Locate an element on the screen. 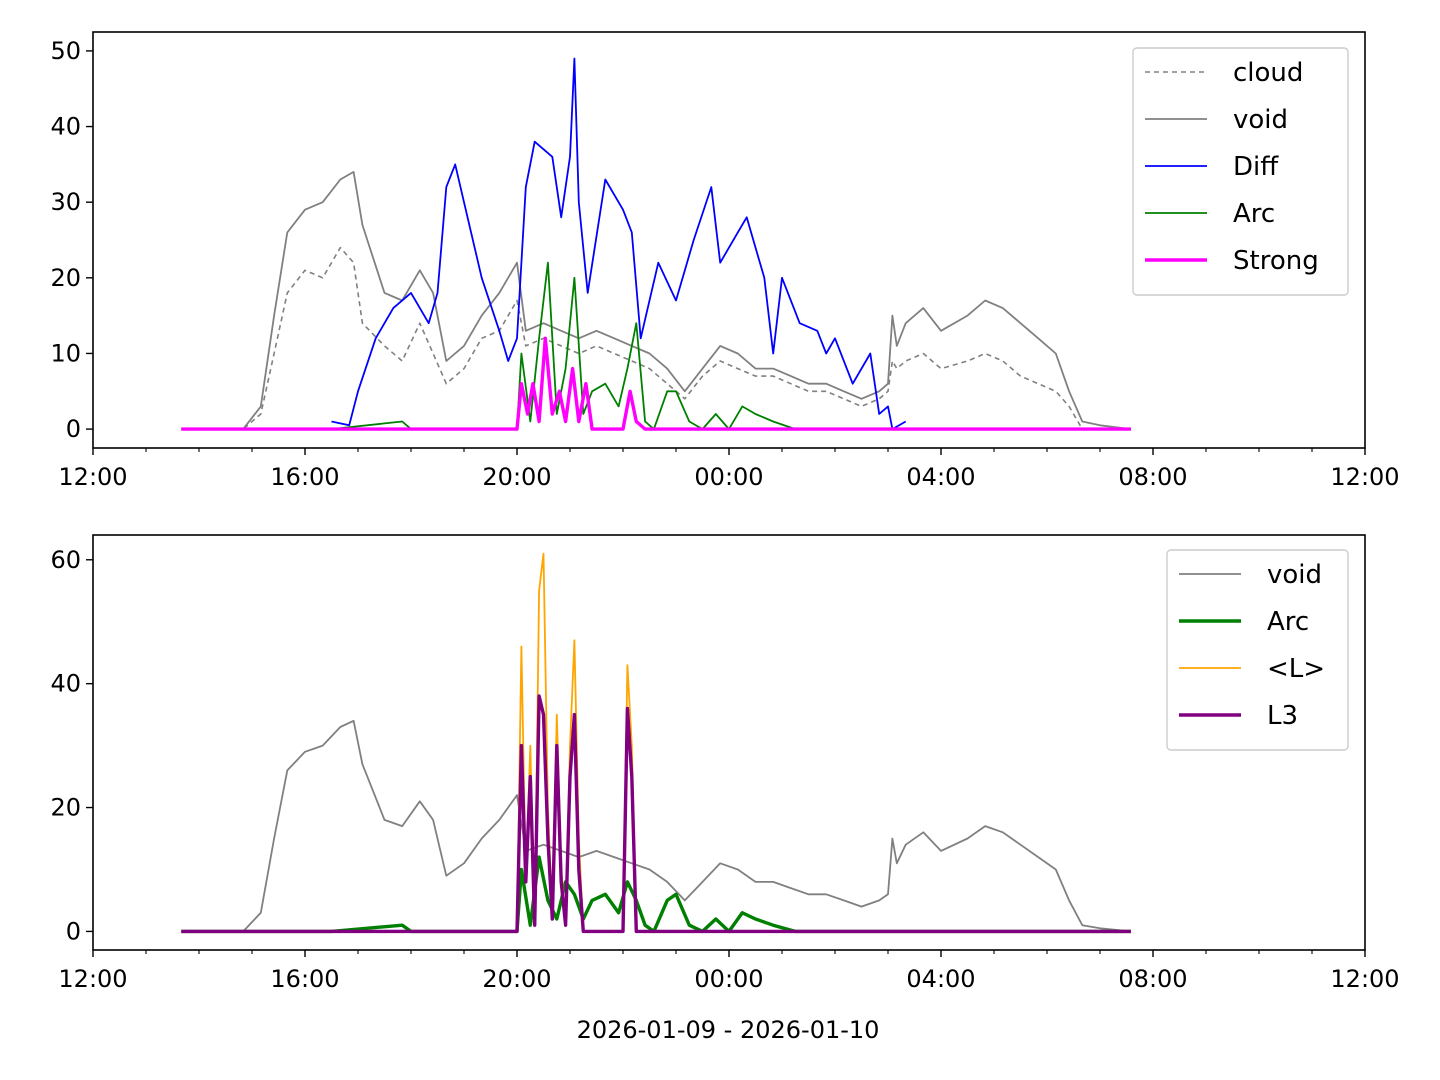  x-axis-label: 2026-01-09 - 2026-01-10 is located at coordinates (728, 1030).